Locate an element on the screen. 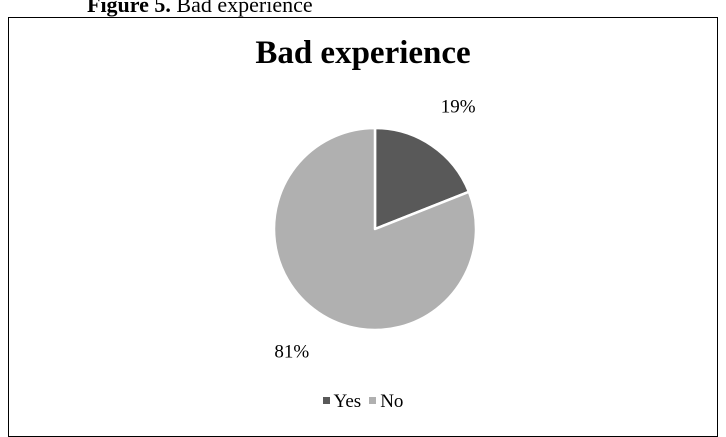 The width and height of the screenshot is (726, 437). data-label-yes: 19% is located at coordinates (458, 107).